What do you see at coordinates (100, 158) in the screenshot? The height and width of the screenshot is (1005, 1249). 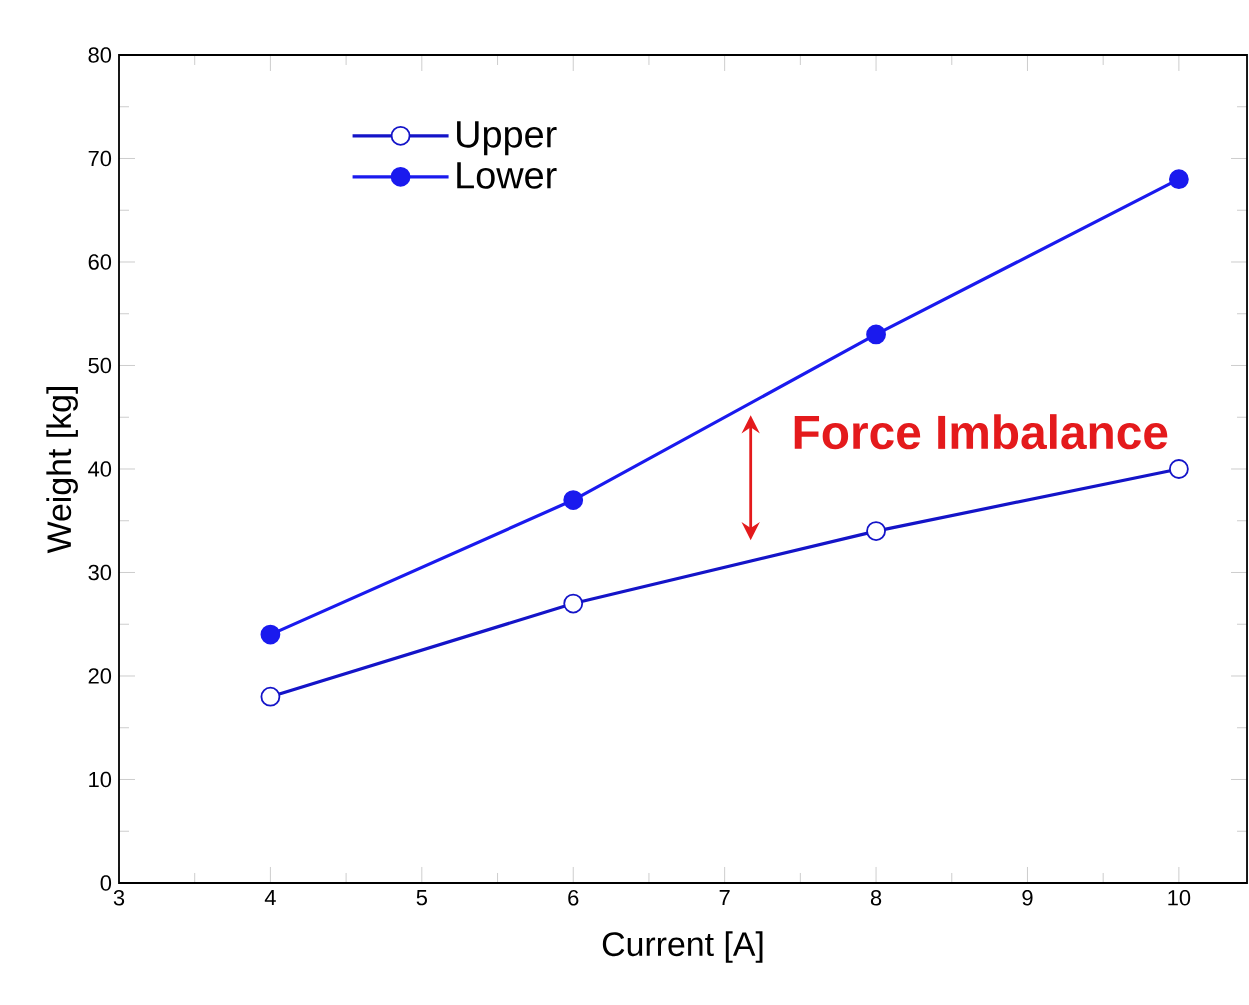 I see `y-tick-label: 70` at bounding box center [100, 158].